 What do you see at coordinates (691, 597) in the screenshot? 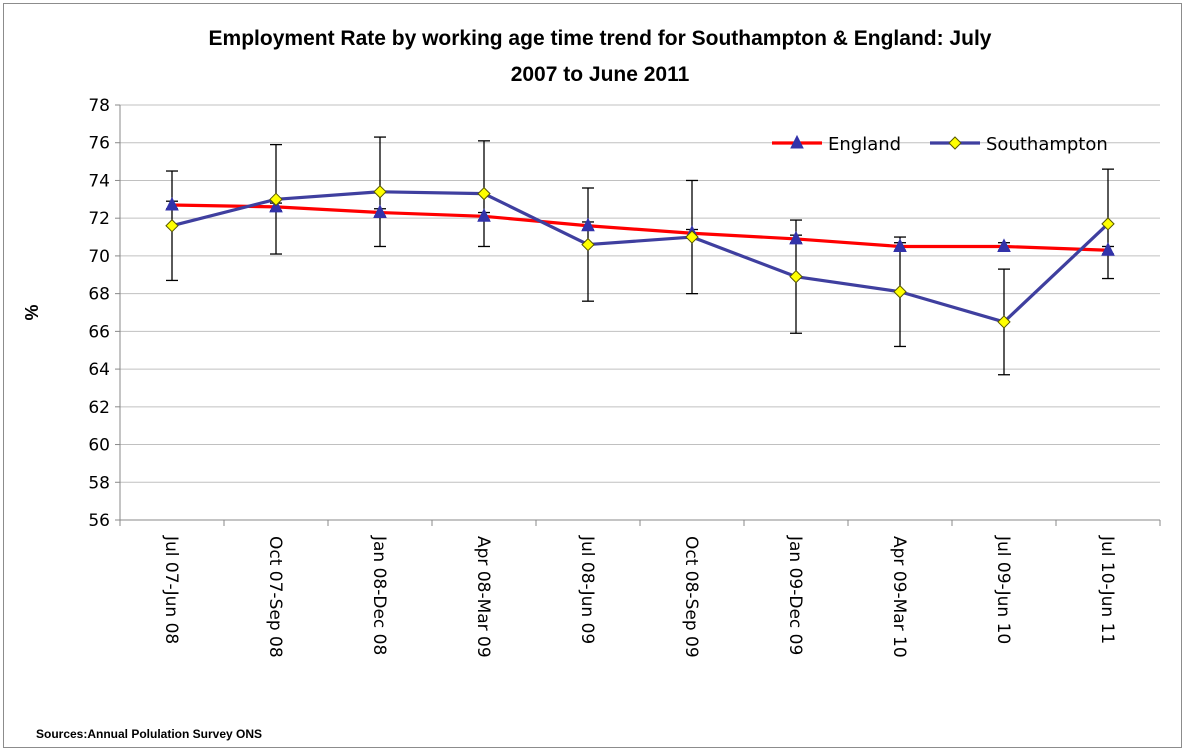
I see `x-tick-label: Oct 08-Sep 09` at bounding box center [691, 597].